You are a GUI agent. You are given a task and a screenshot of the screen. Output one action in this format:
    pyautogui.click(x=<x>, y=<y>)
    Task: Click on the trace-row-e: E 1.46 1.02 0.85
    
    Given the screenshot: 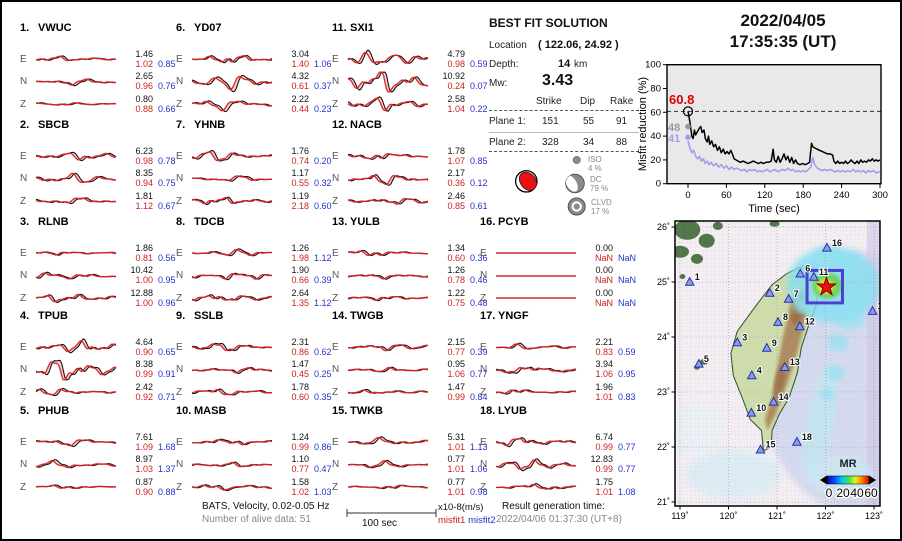 What is the action you would take?
    pyautogui.click(x=98, y=59)
    